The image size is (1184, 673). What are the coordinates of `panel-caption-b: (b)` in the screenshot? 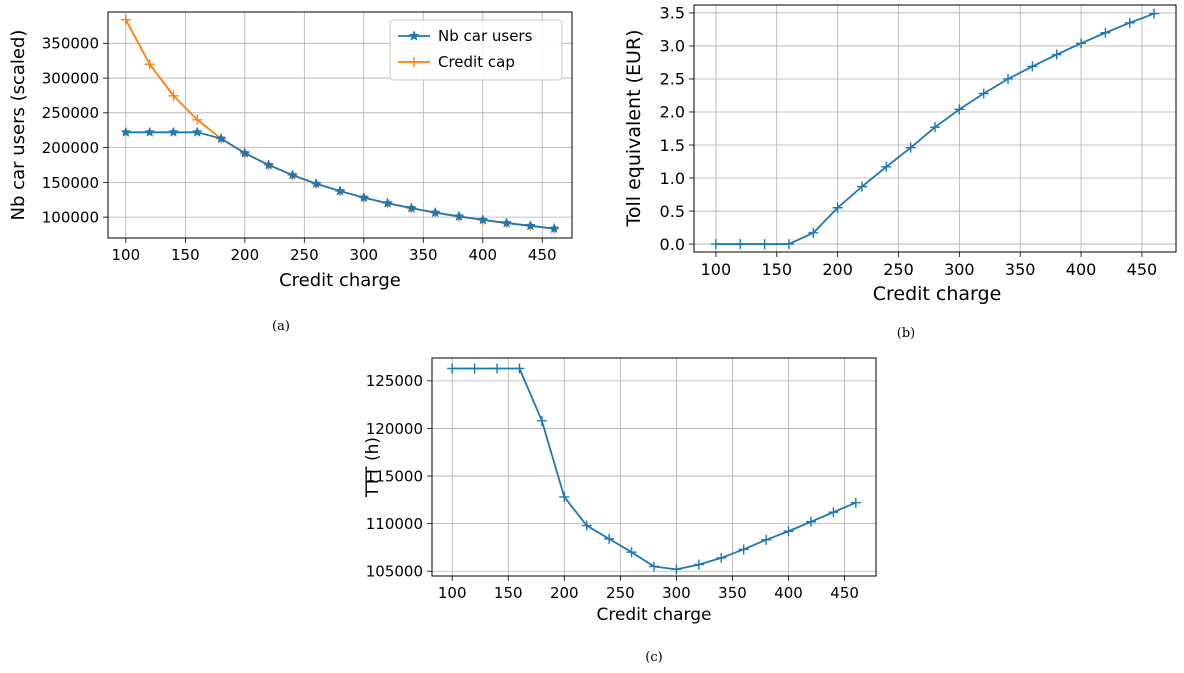 It's located at (906, 333).